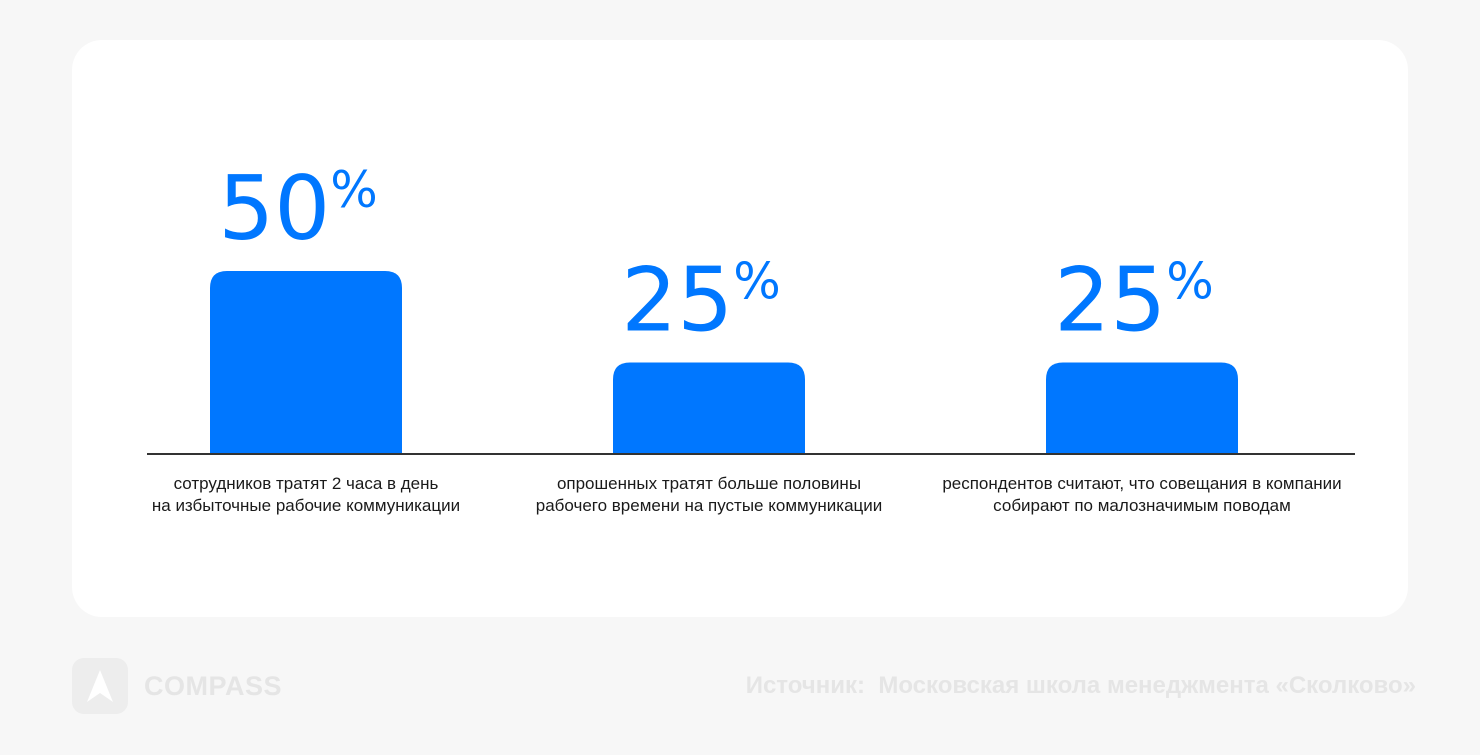 Image resolution: width=1480 pixels, height=755 pixels. I want to click on bar-caption-3-line-2: собирают по малозначимым поводам, so click(1142, 505).